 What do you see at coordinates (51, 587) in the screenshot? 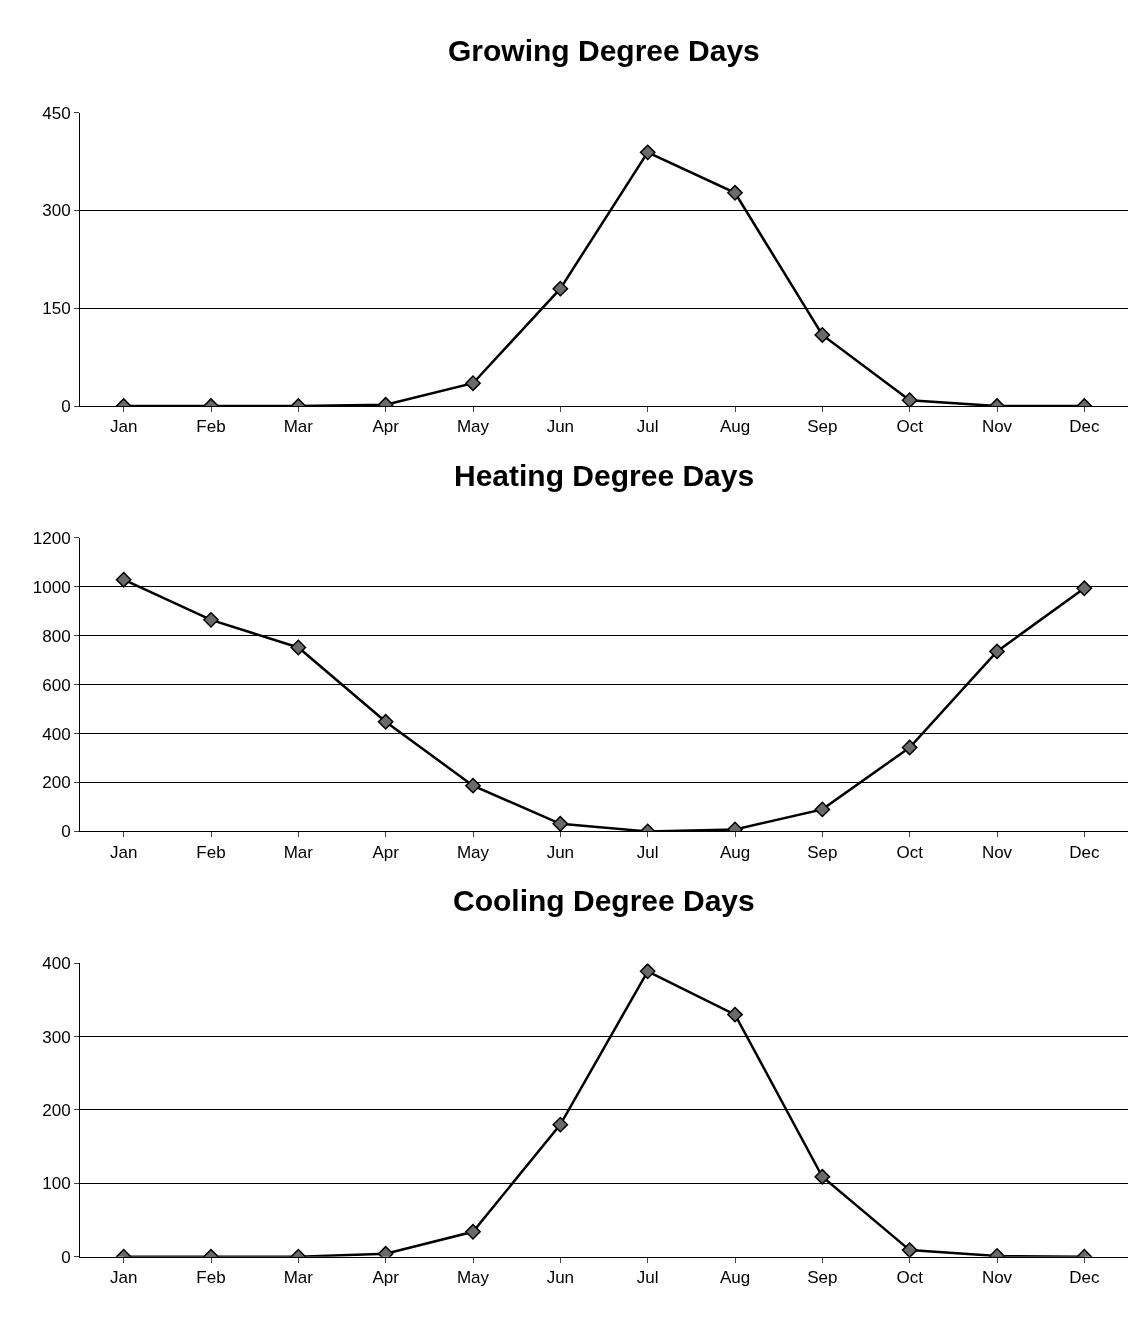
I see `y-tick-label: 1000` at bounding box center [51, 587].